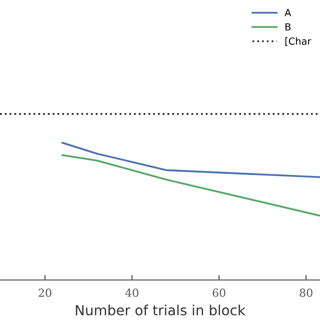  What do you see at coordinates (161, 310) in the screenshot?
I see `x-axis-title: Number of trials in block` at bounding box center [161, 310].